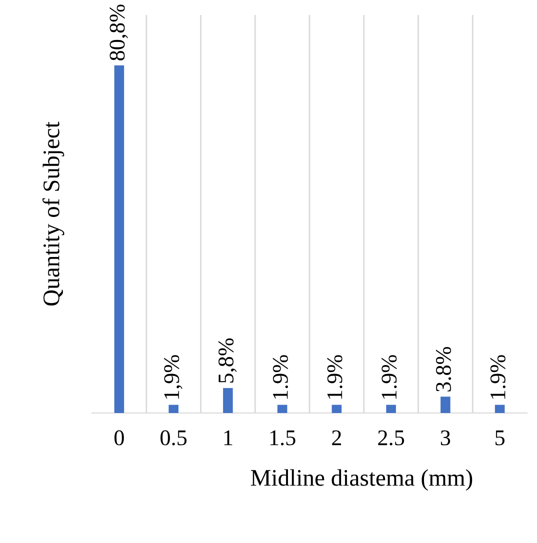 Image resolution: width=537 pixels, height=543 pixels. What do you see at coordinates (391, 438) in the screenshot?
I see `x-tick-label: 2.5` at bounding box center [391, 438].